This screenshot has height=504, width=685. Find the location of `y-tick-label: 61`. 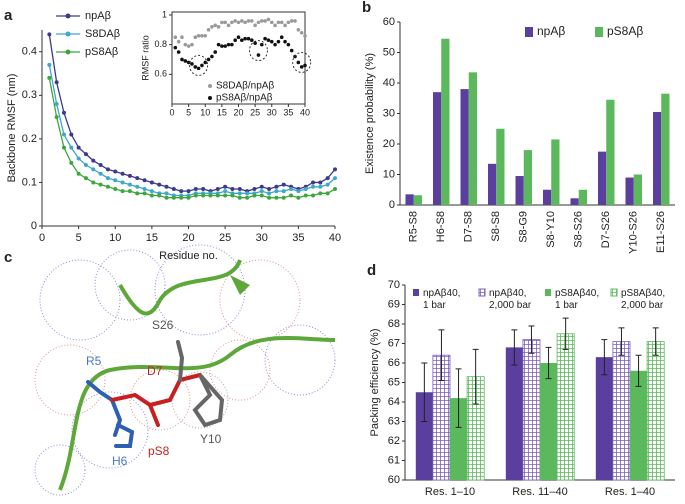

y-tick-label: 61 is located at coordinates (394, 460).